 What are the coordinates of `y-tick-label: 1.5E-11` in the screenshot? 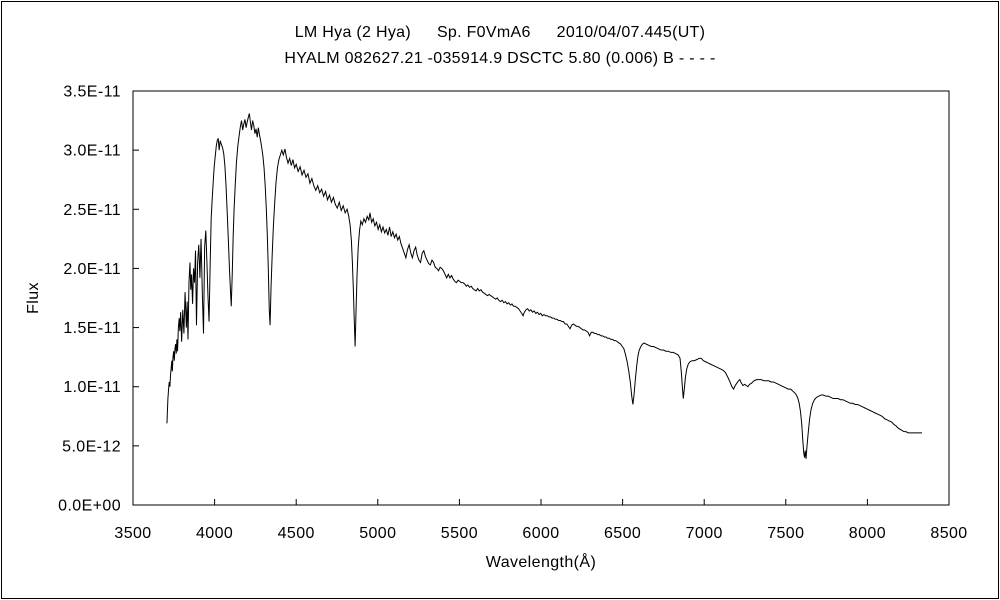 It's located at (92, 328).